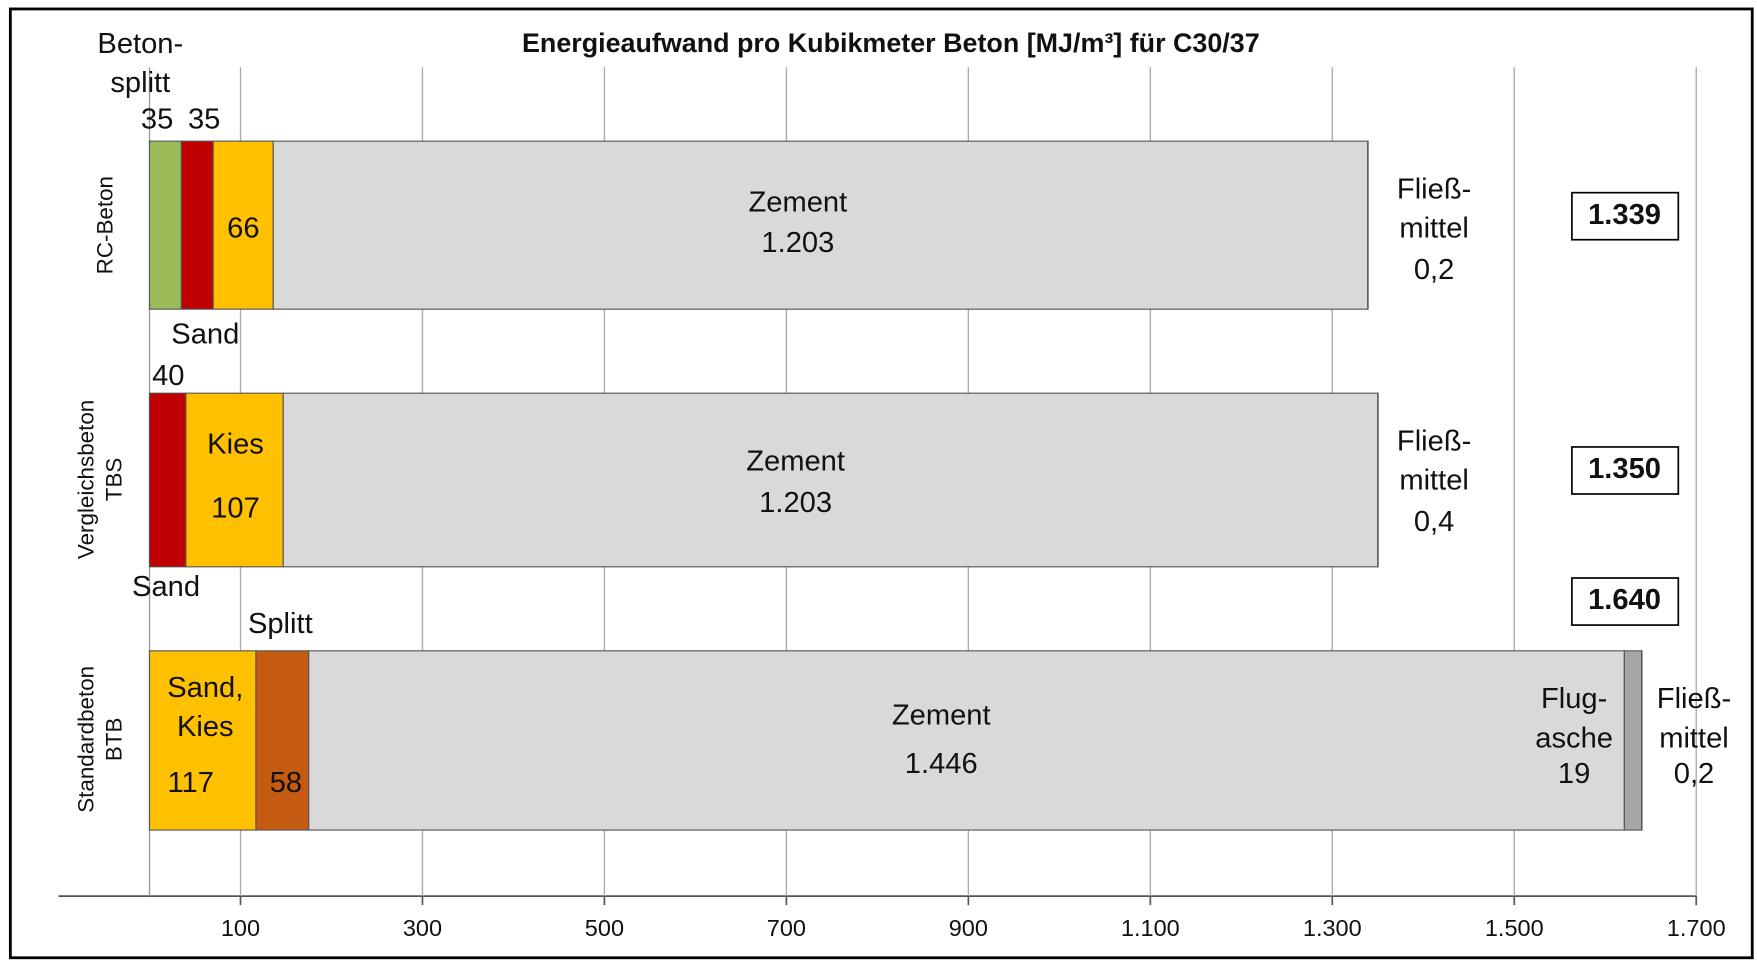  Describe the element at coordinates (100, 739) in the screenshot. I see `category-label: Standardbeton BTB` at that location.